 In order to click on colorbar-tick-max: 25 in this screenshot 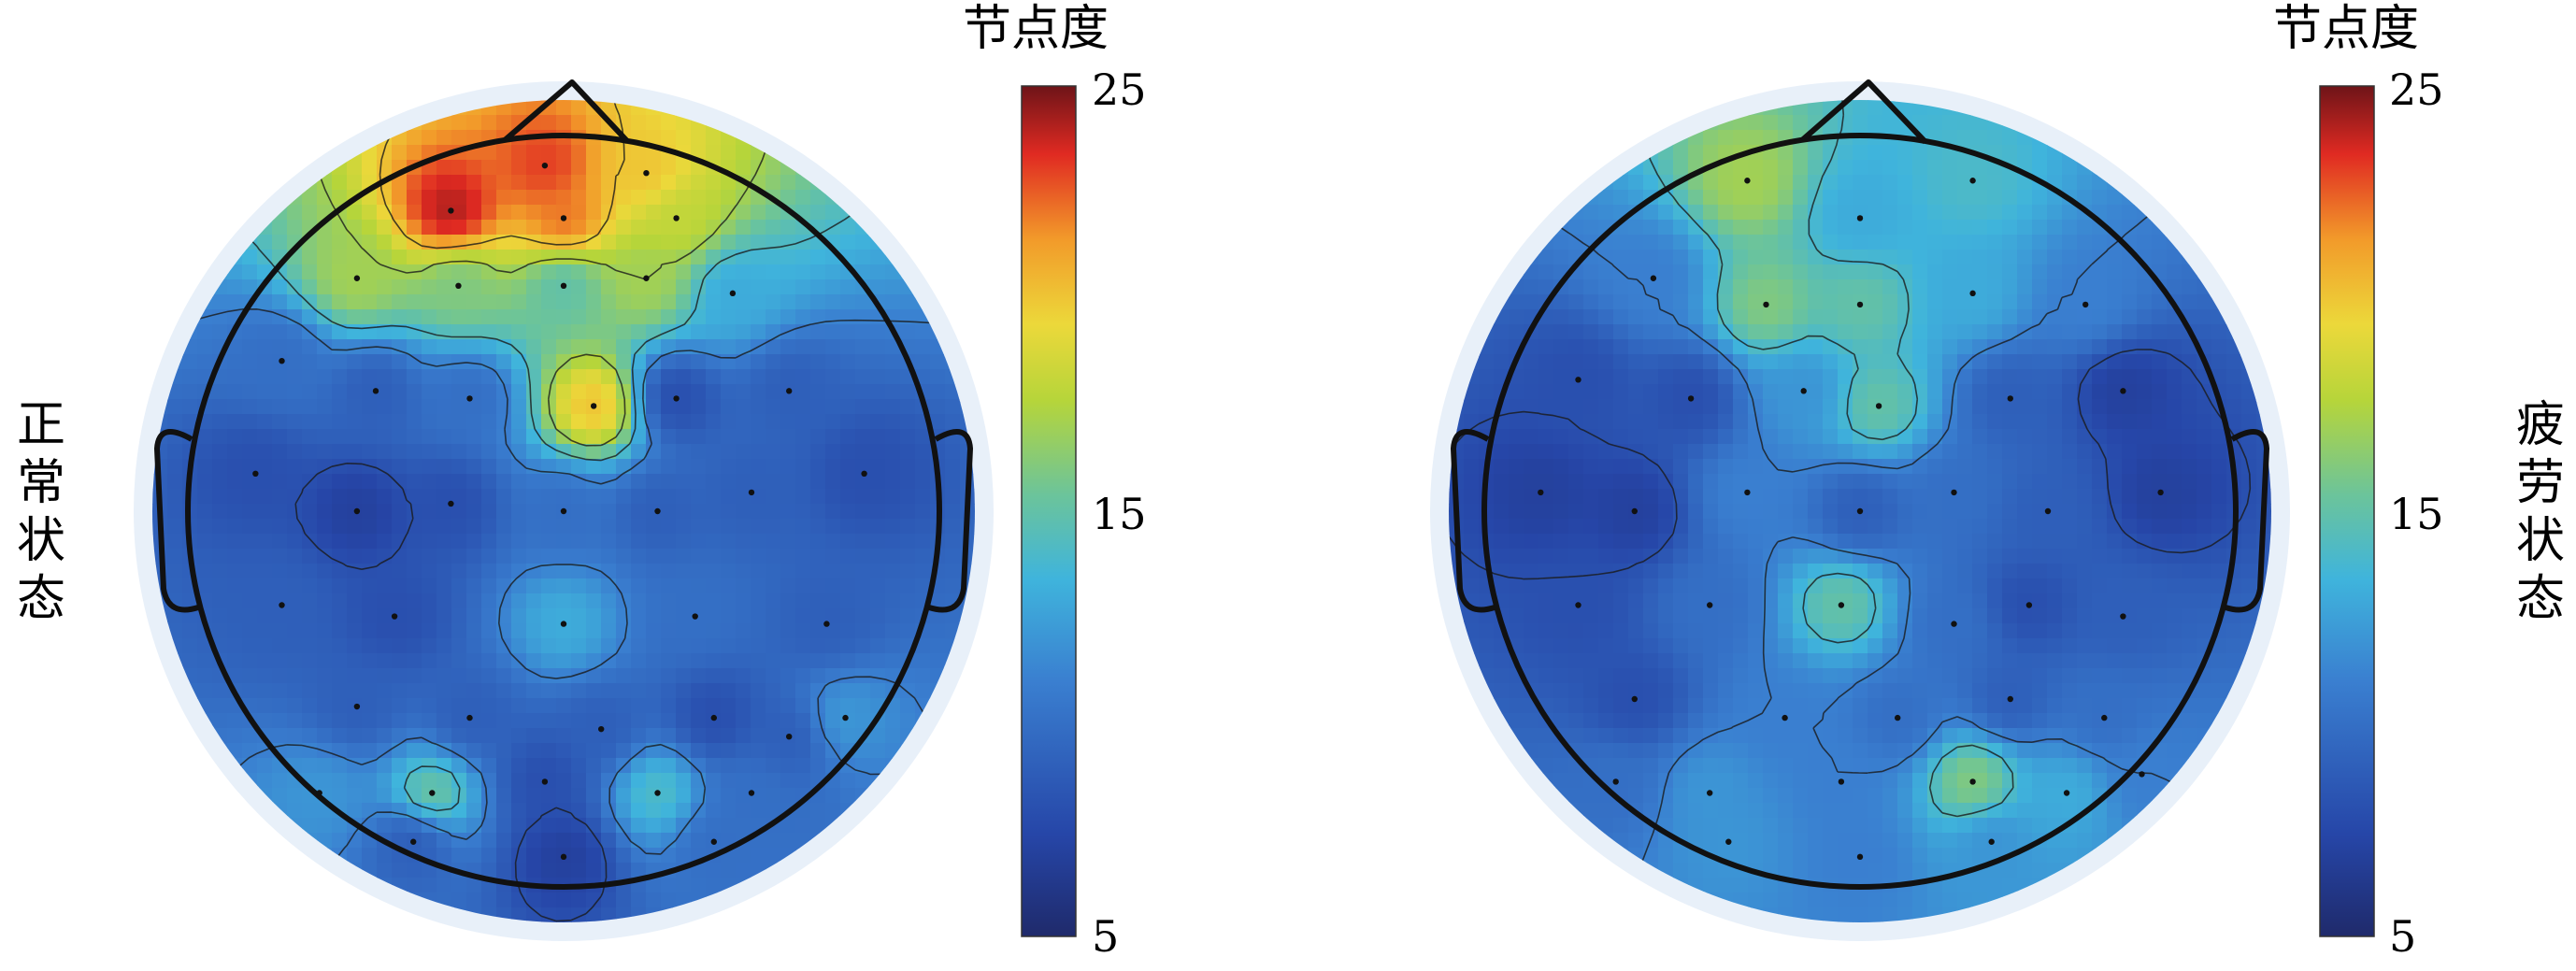, I will do `click(1119, 89)`.